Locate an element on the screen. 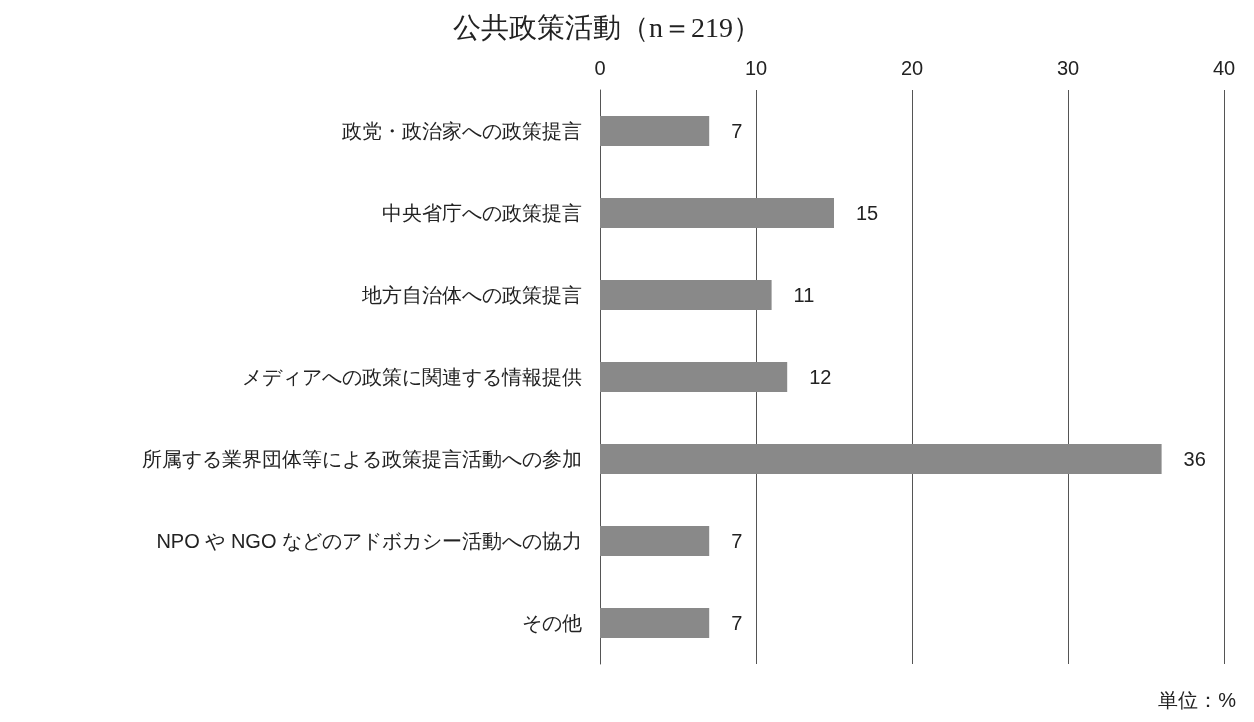  chart-title: 公共政策活動（n＝219） is located at coordinates (607, 27).